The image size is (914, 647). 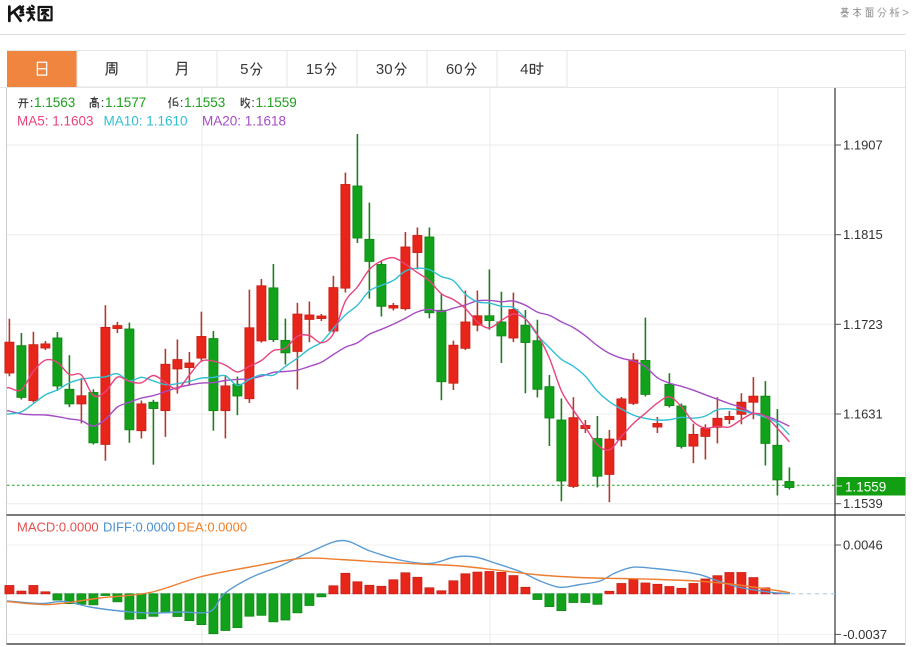 I want to click on svg-text: 1.1553, so click(x=204, y=102).